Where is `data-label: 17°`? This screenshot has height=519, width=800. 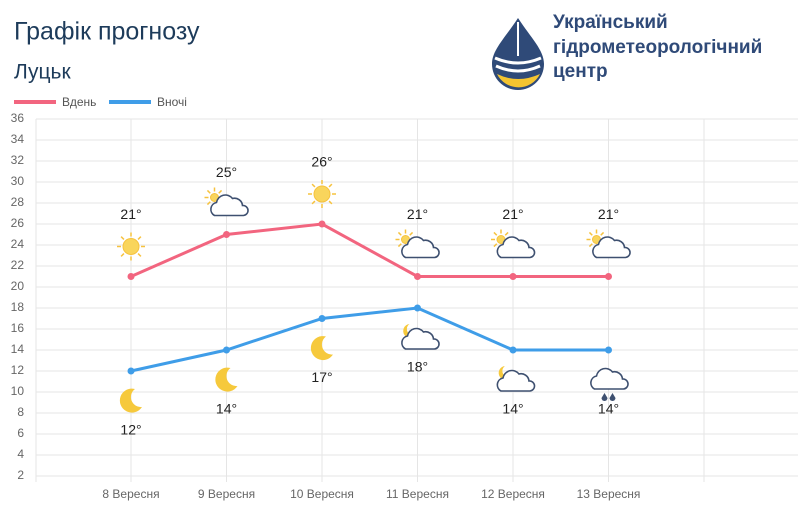
data-label: 17° is located at coordinates (321, 377).